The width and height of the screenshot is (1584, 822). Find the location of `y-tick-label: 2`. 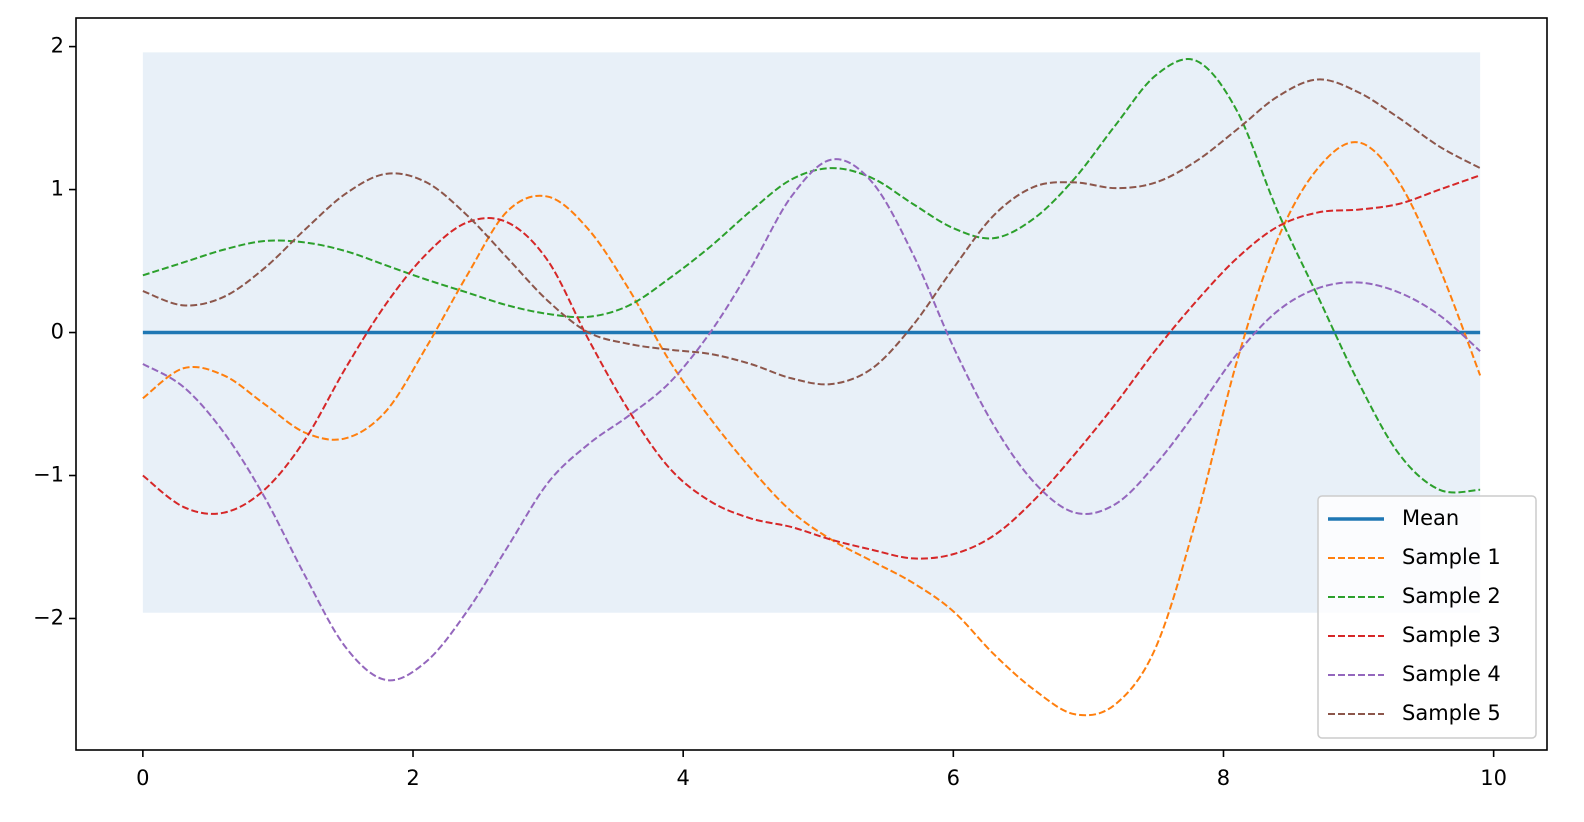

y-tick-label: 2 is located at coordinates (57, 46).